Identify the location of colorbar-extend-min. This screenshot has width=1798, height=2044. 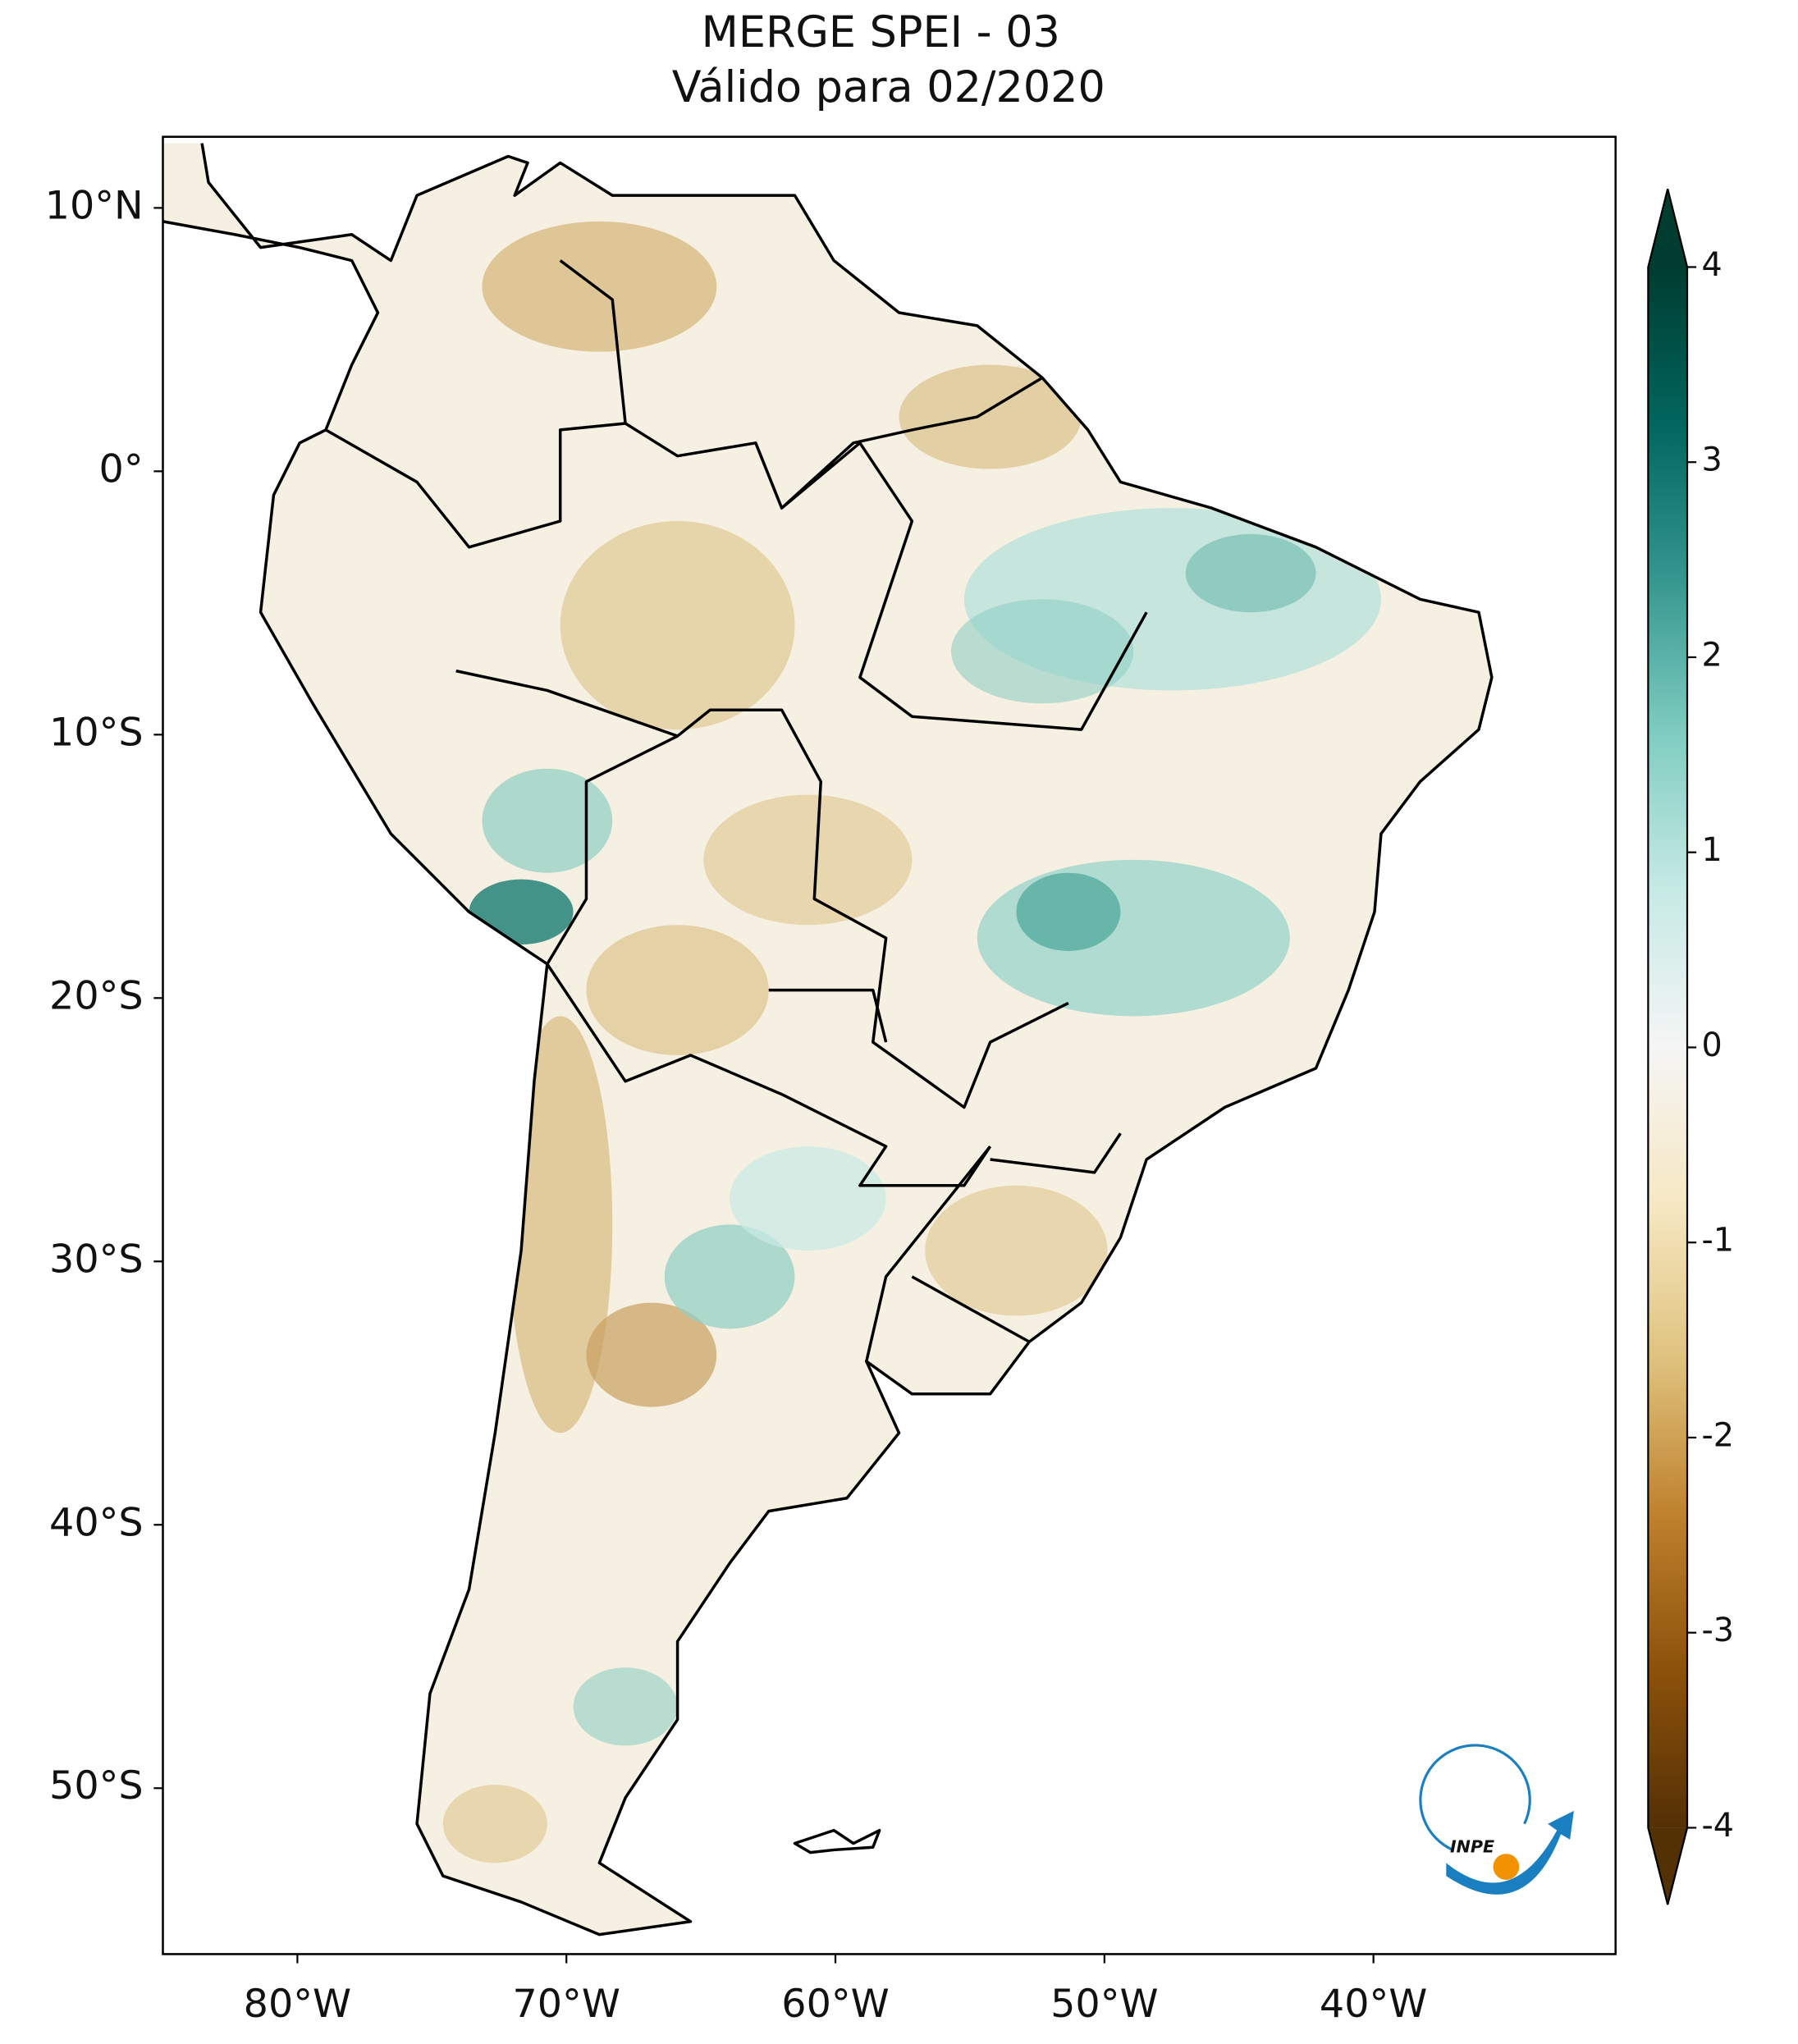
(1668, 1866).